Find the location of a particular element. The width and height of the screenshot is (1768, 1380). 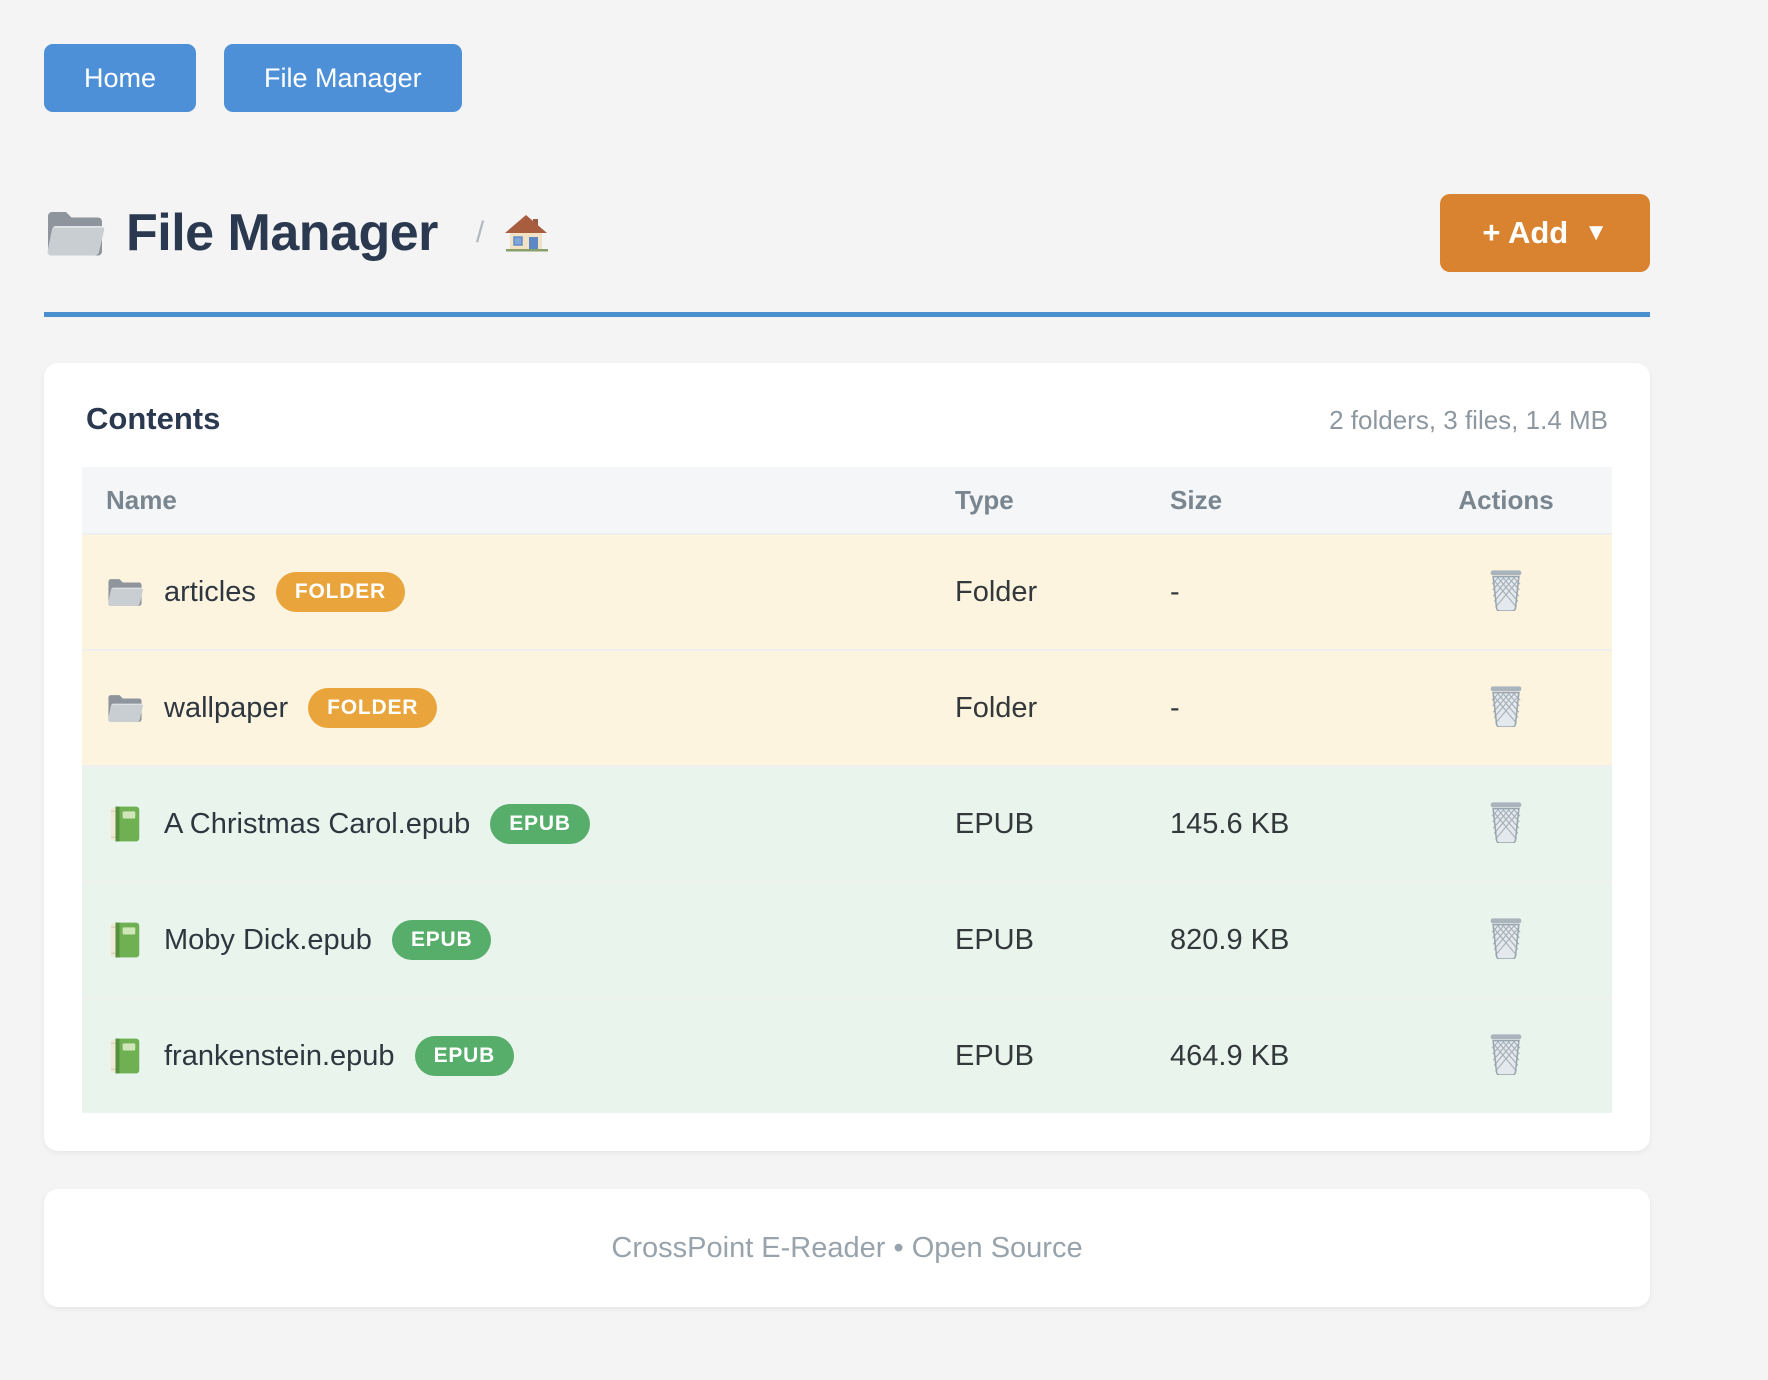

row-size: 464.9 KB is located at coordinates (1230, 1055).